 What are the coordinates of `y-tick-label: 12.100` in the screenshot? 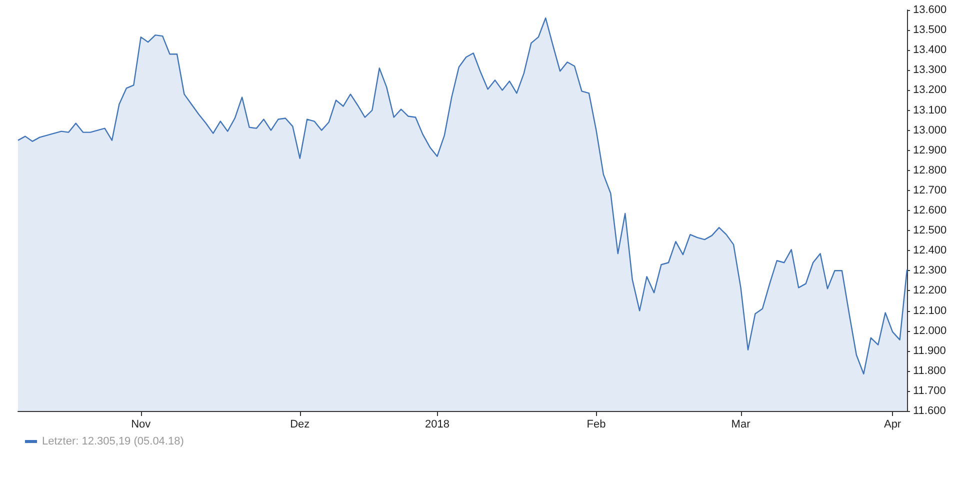 It's located at (930, 310).